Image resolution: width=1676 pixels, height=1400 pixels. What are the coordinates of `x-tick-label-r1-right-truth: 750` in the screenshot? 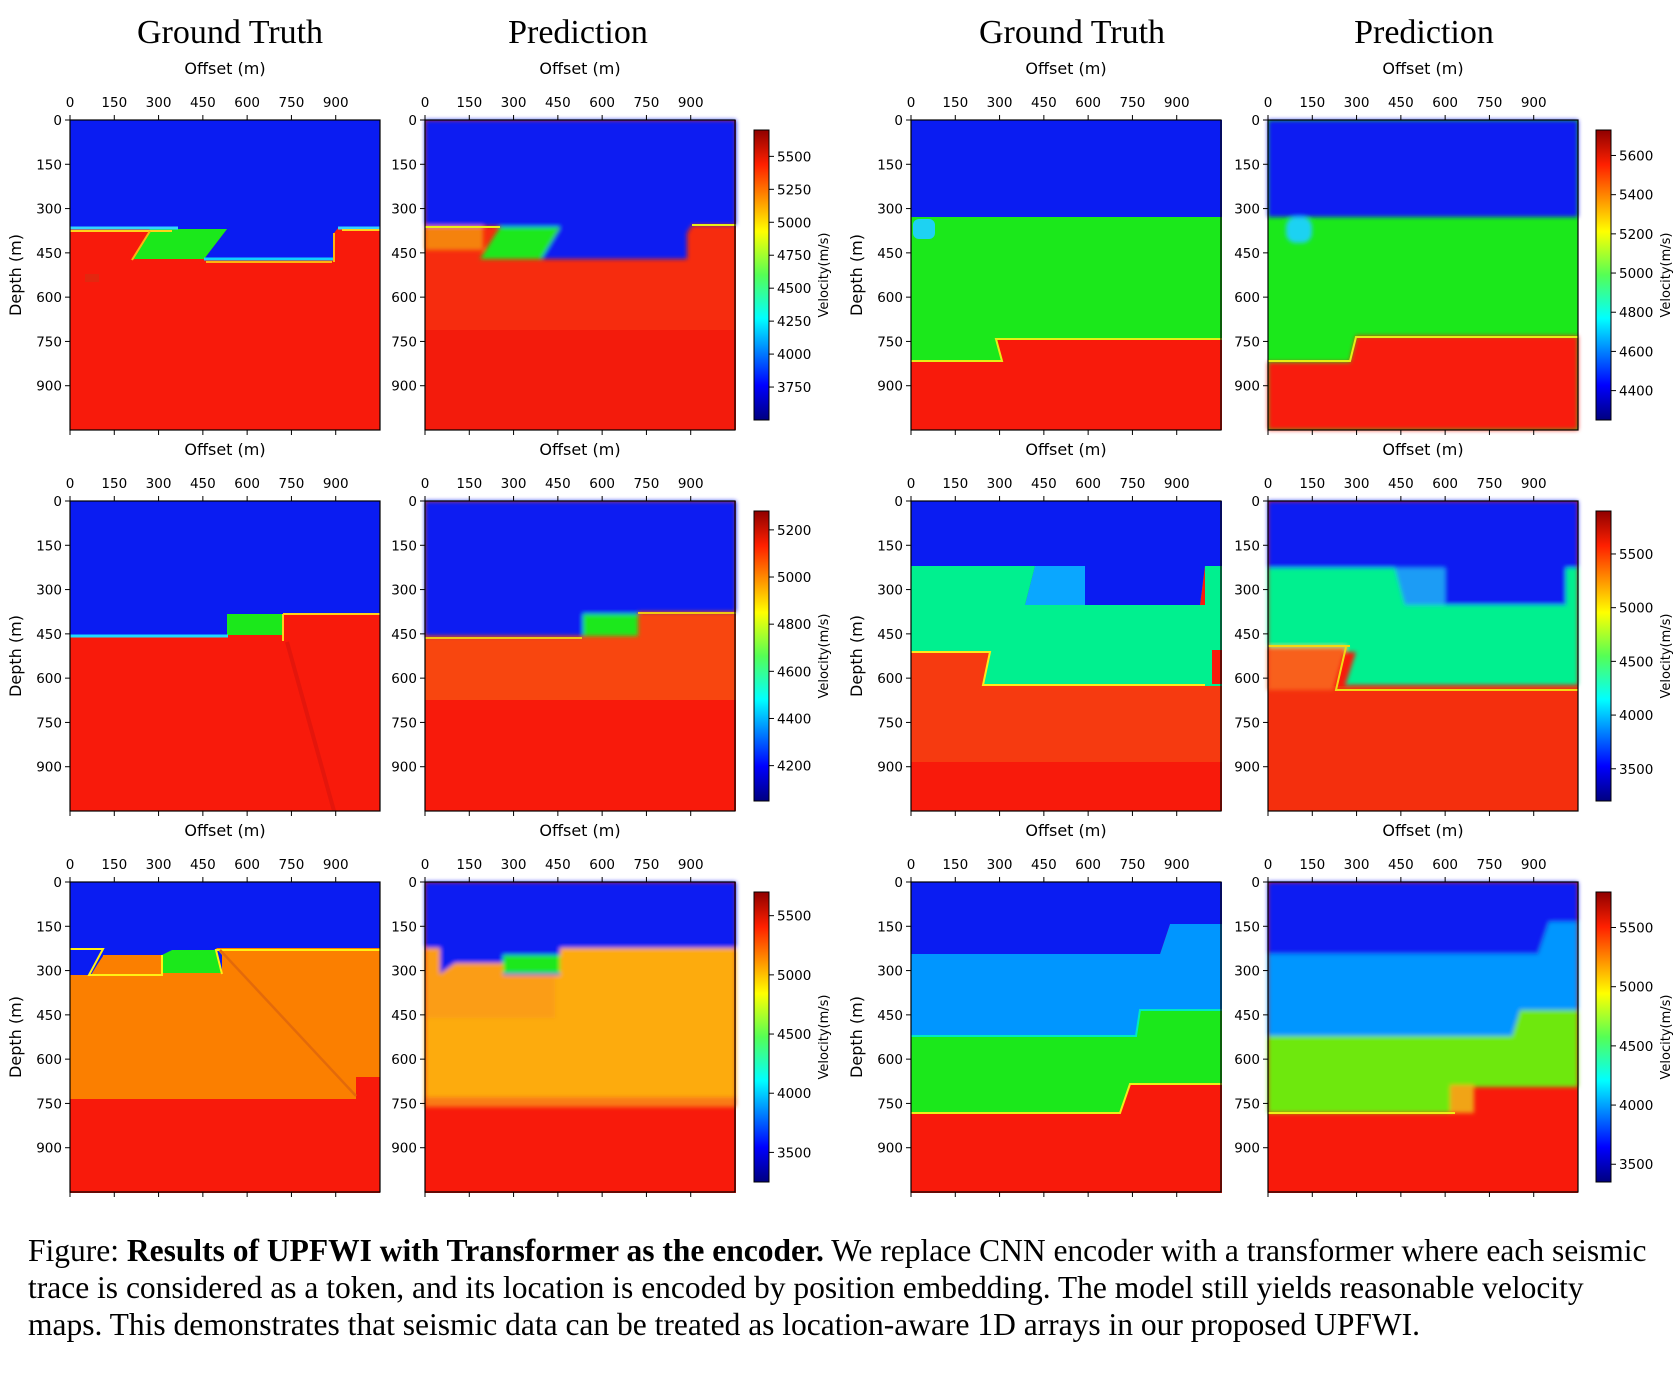 It's located at (1133, 103).